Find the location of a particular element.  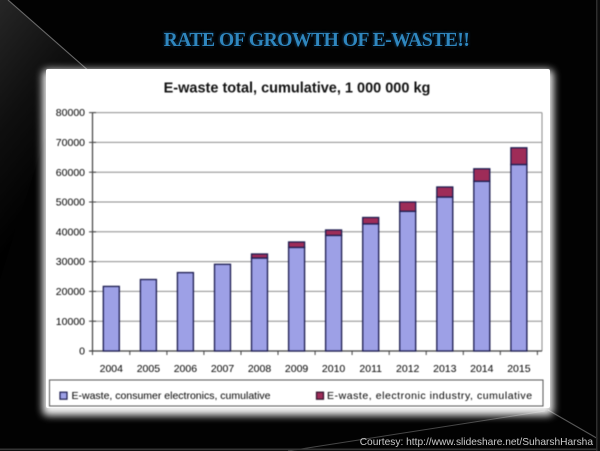

svg-text: 2015 is located at coordinates (519, 369).